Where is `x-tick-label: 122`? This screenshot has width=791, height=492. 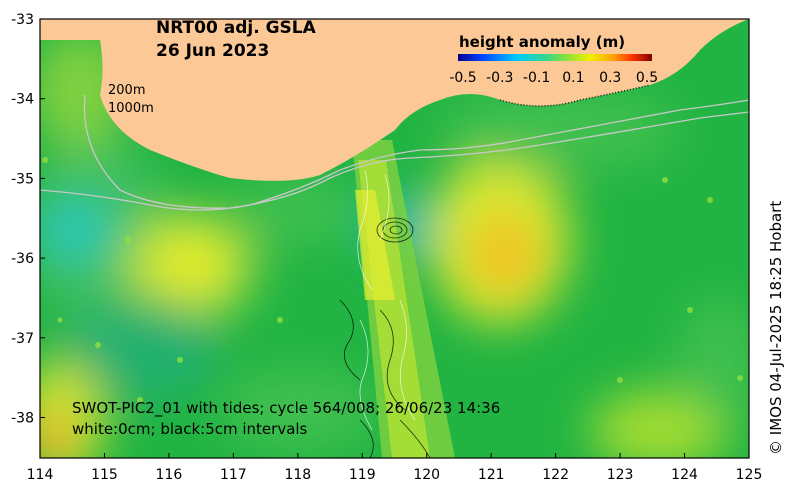 x-tick-label: 122 is located at coordinates (555, 475).